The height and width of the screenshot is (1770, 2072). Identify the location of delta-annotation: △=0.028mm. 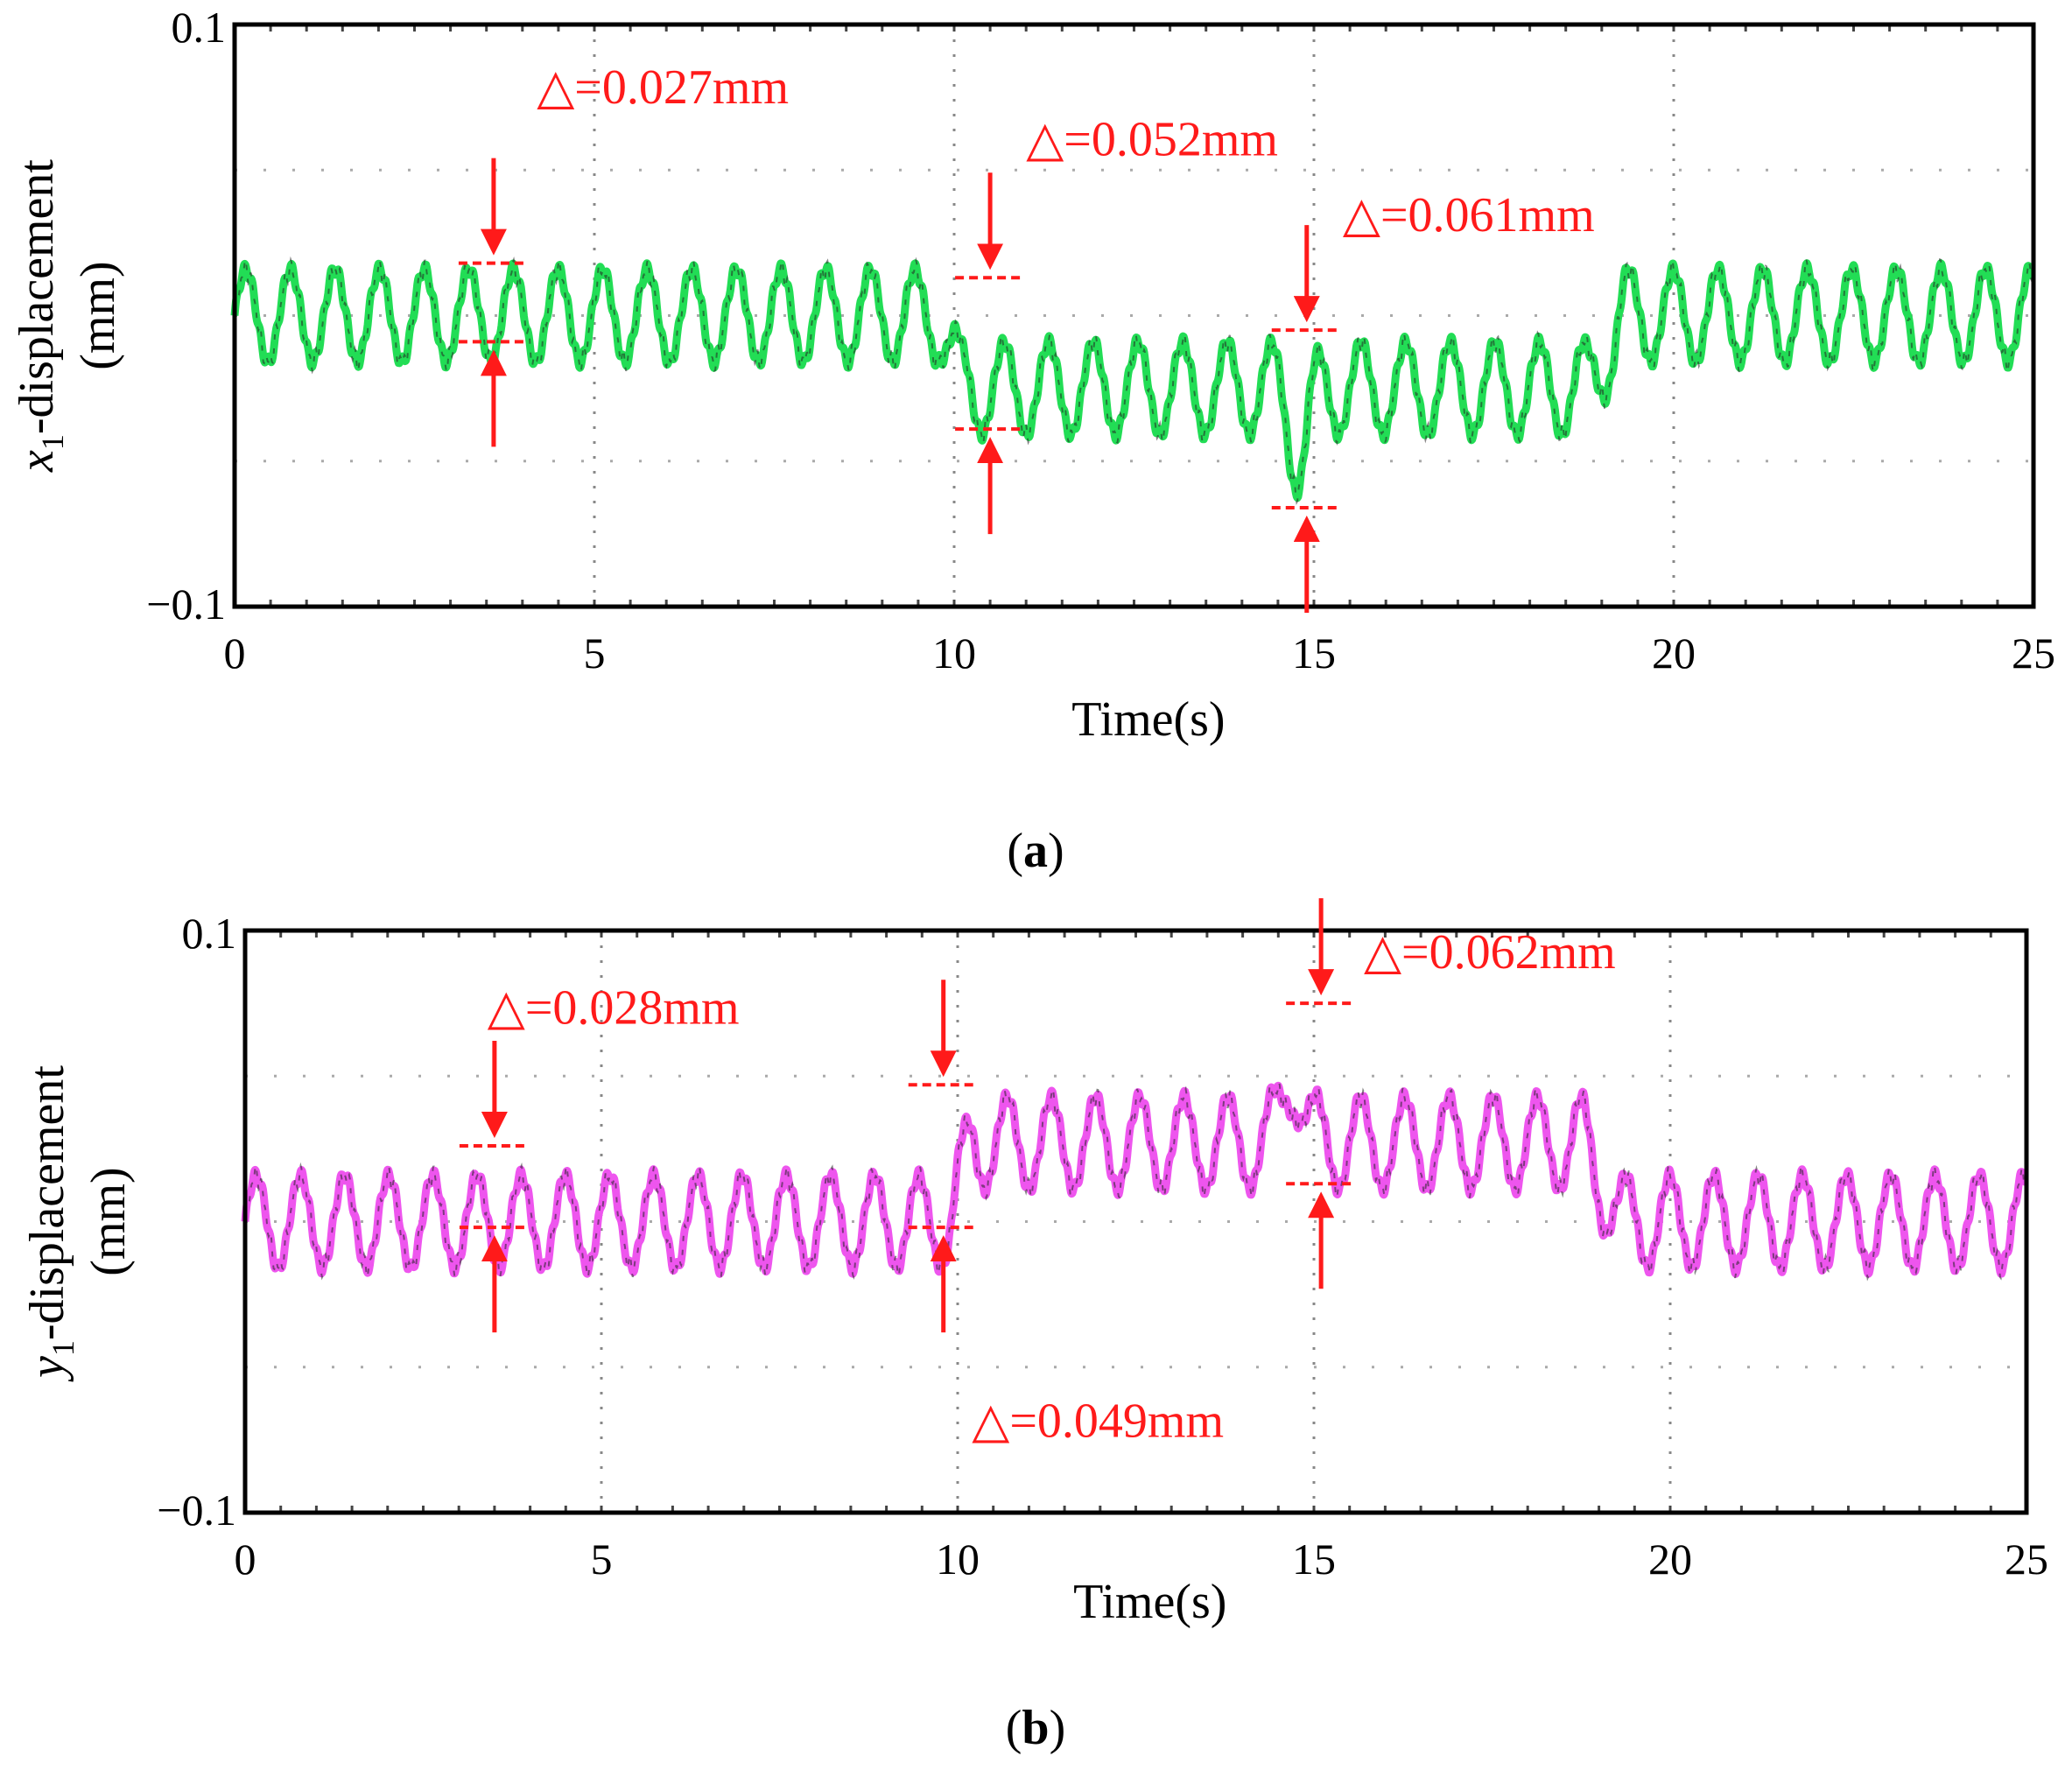
(600, 1156).